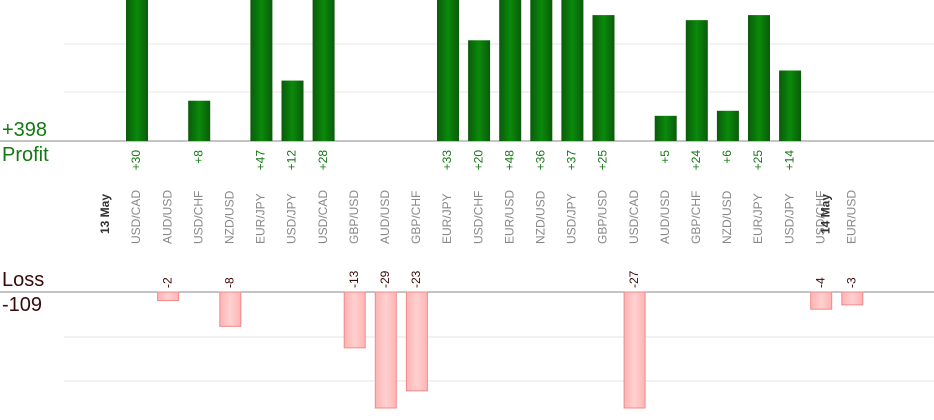 This screenshot has width=934, height=420. What do you see at coordinates (22, 305) in the screenshot?
I see `loss-total: -109` at bounding box center [22, 305].